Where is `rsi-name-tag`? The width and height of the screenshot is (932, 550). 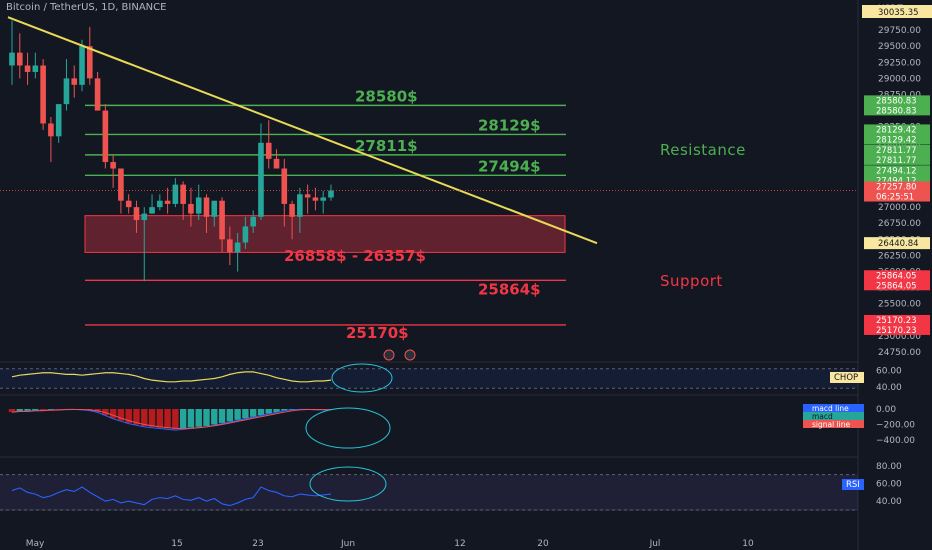
rsi-name-tag is located at coordinates (853, 484).